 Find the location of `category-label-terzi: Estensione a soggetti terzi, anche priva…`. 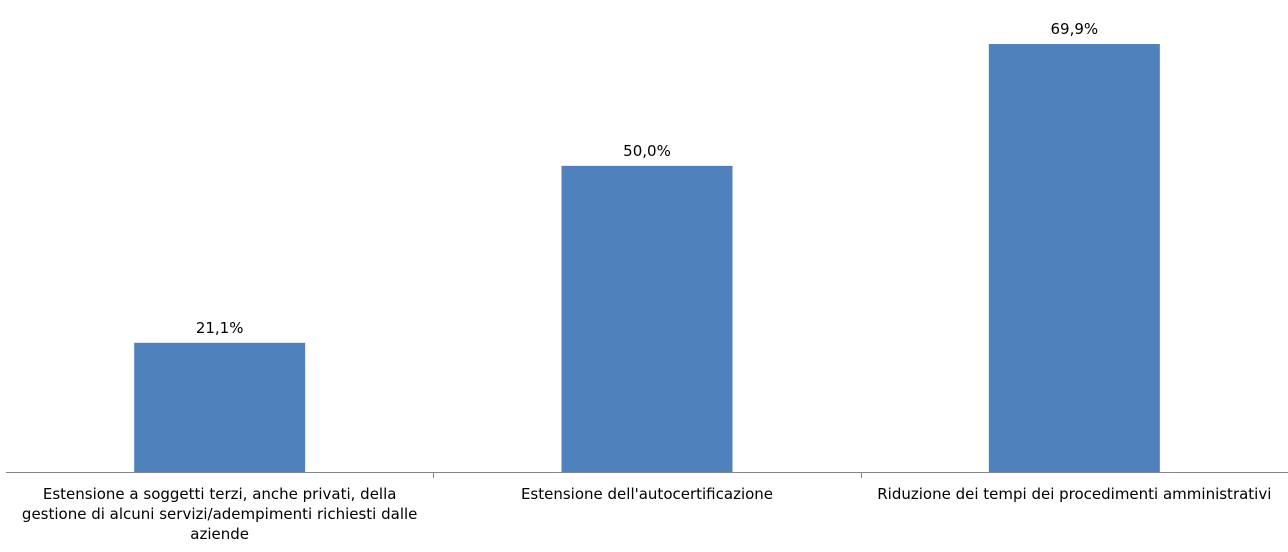

category-label-terzi: Estensione a soggetti terzi, anche priva… is located at coordinates (219, 514).